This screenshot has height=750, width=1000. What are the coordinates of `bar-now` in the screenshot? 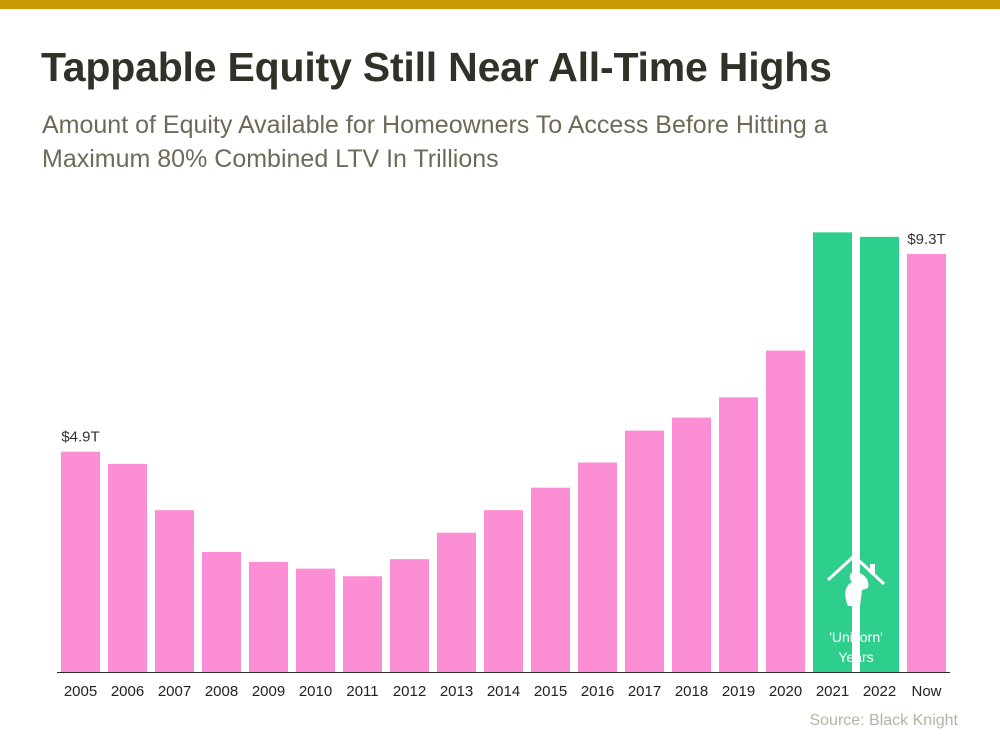 It's located at (926, 462).